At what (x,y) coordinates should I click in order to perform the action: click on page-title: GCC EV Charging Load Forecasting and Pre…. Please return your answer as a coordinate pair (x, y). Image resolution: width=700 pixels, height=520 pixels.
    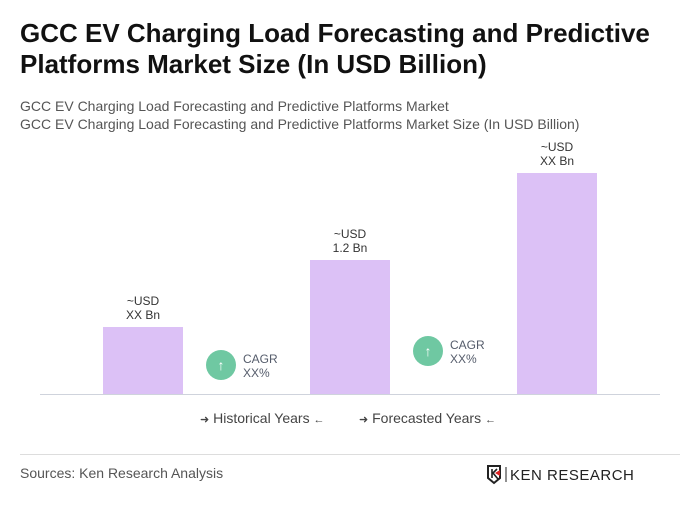
    Looking at the image, I should click on (335, 48).